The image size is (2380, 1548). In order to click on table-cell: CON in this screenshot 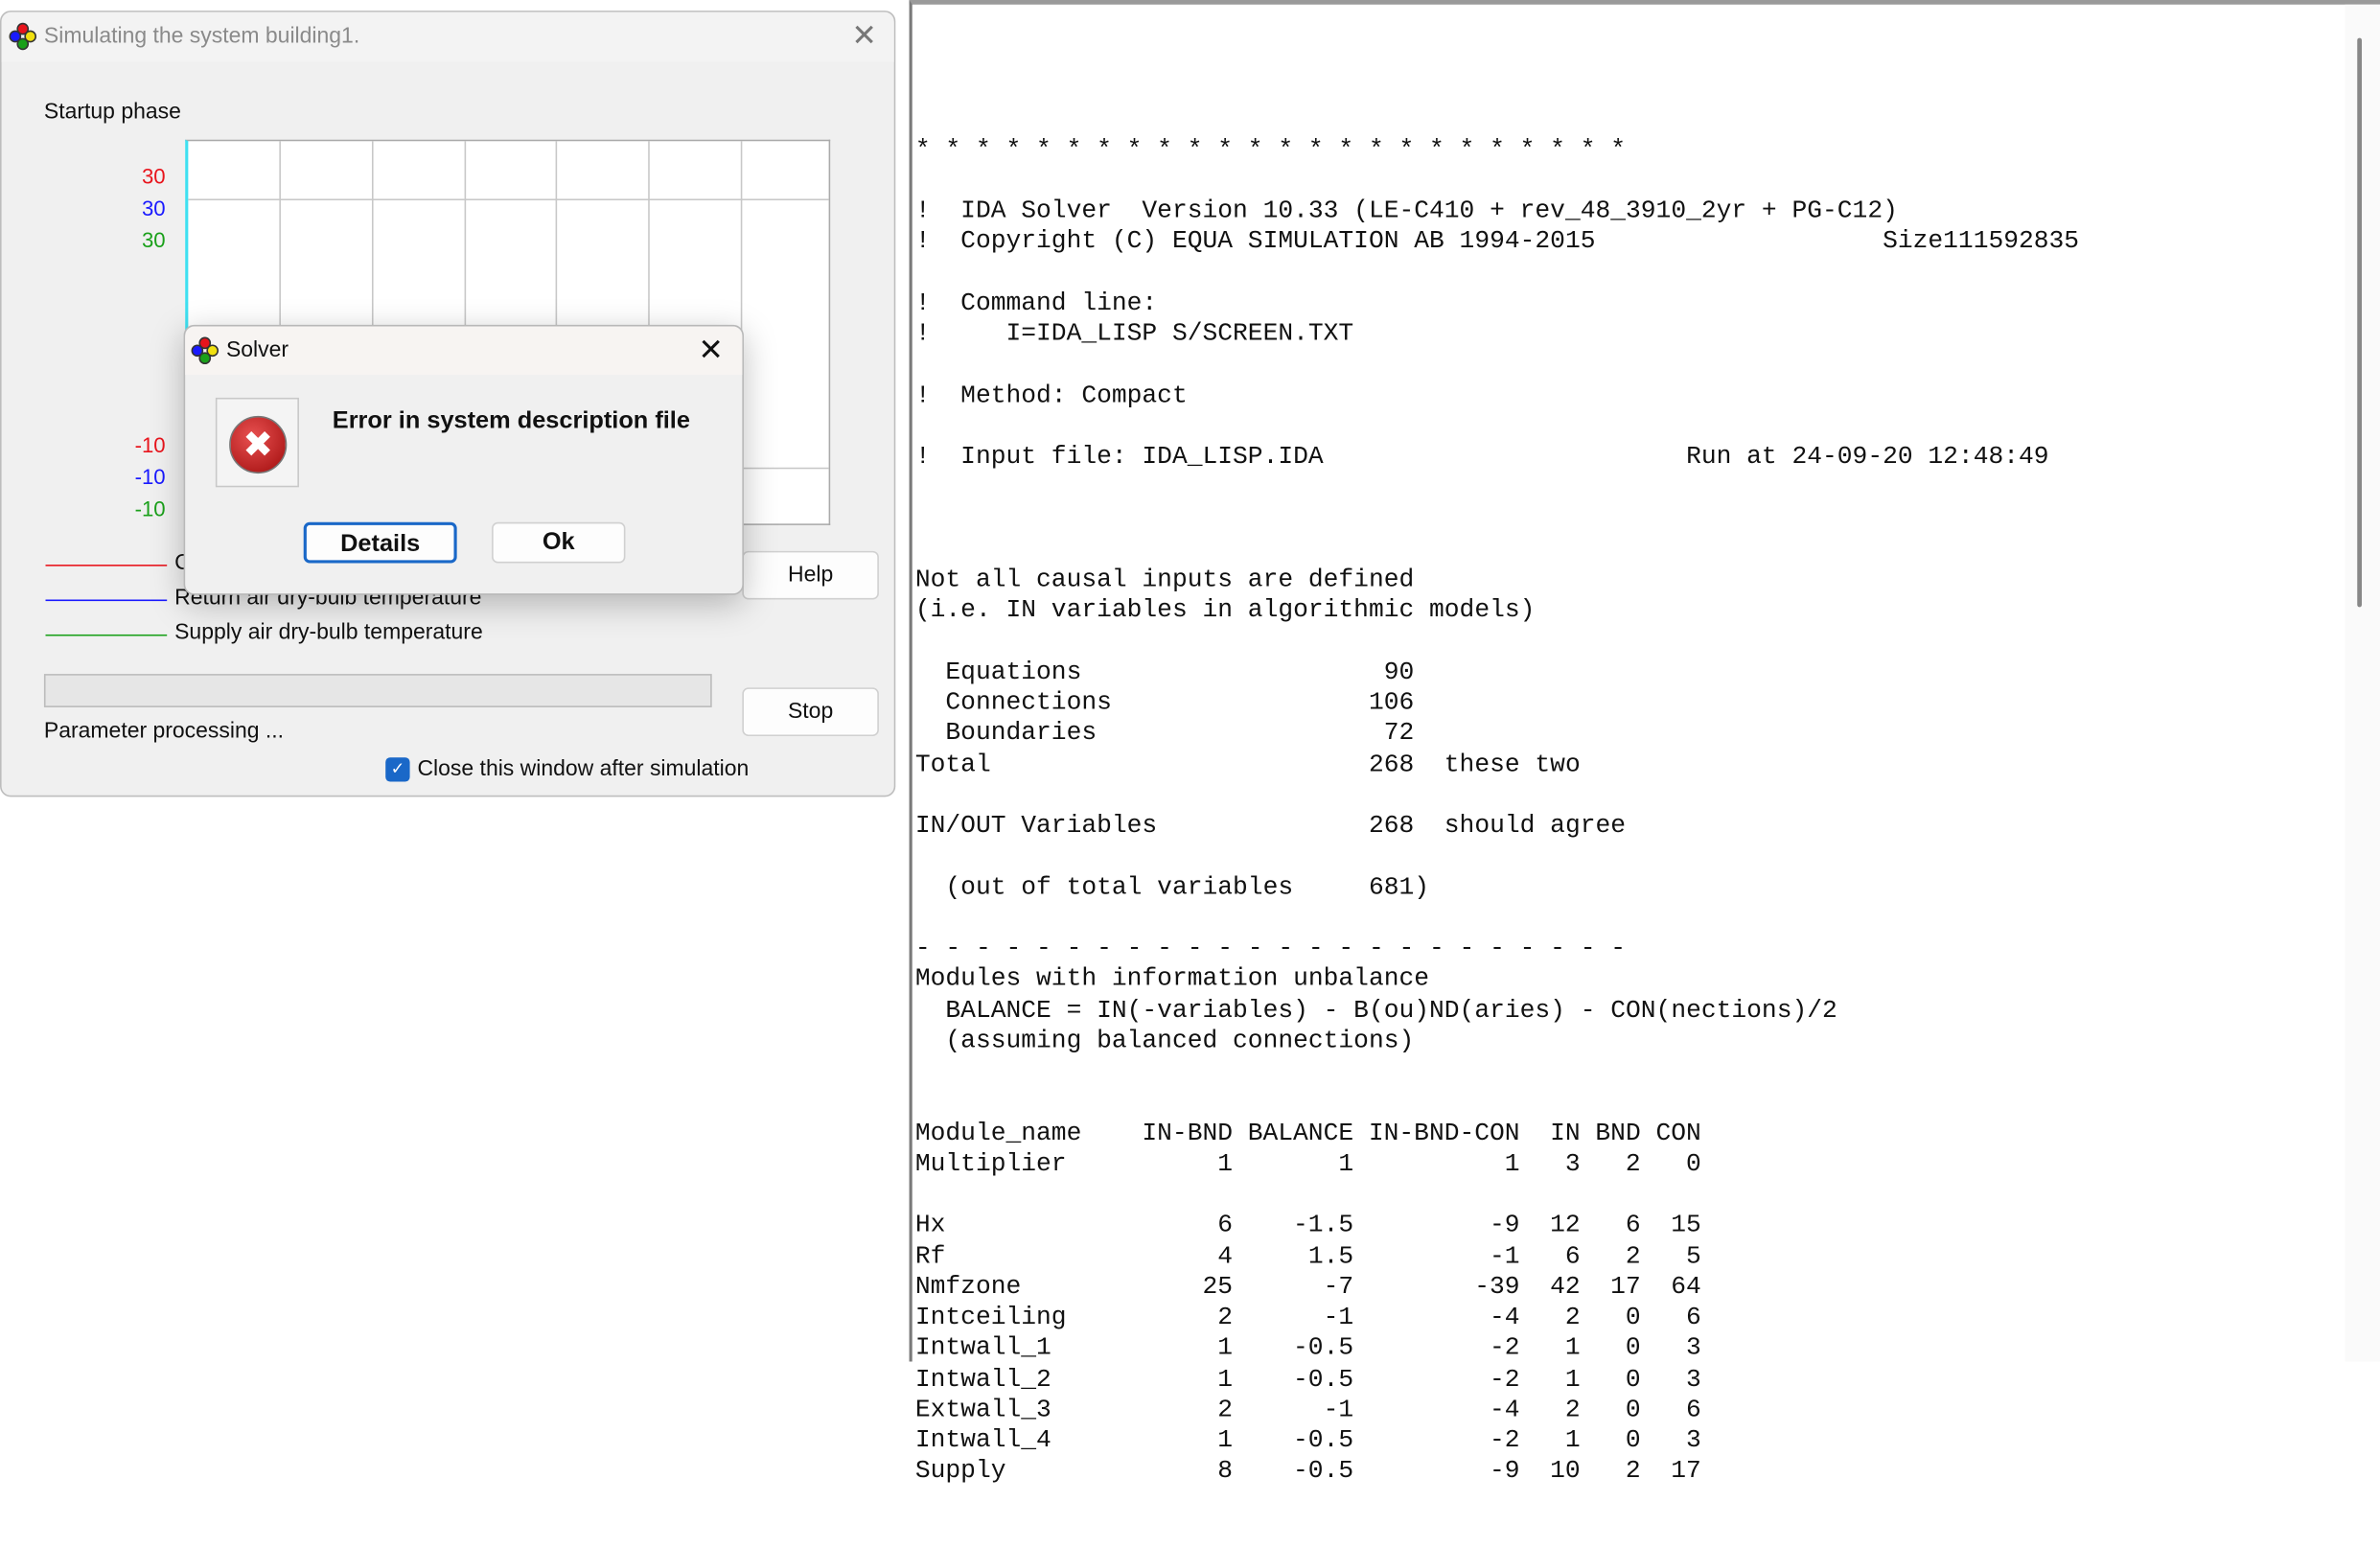, I will do `click(1678, 1132)`.